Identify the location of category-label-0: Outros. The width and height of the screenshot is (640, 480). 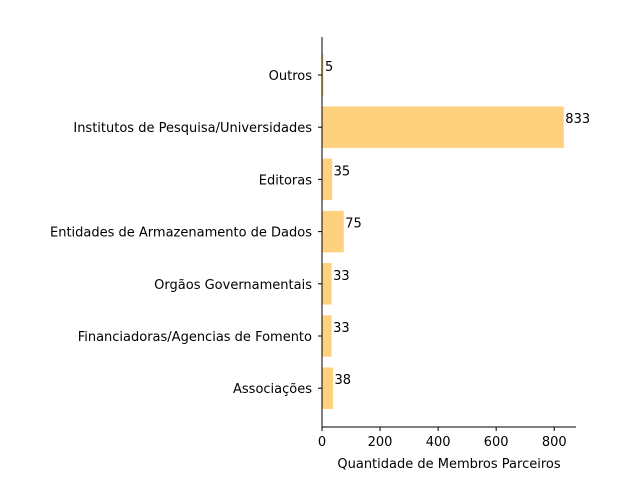
(291, 76).